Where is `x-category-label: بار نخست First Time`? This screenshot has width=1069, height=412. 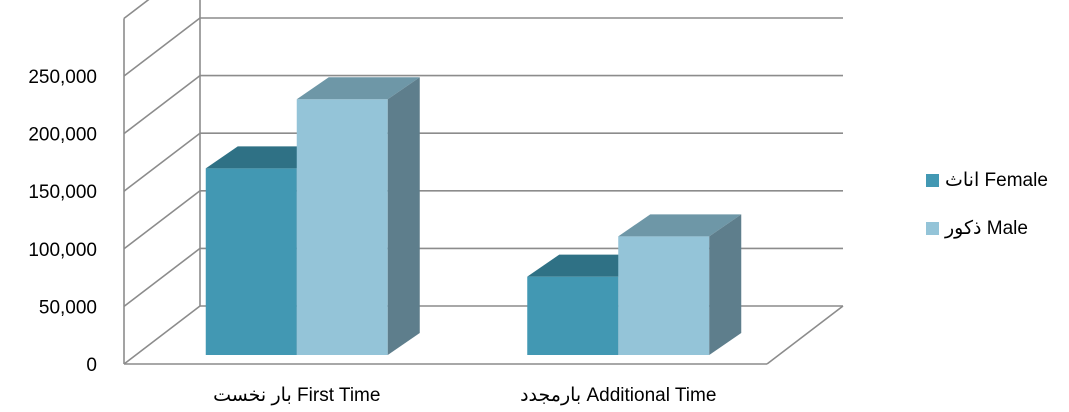 x-category-label: بار نخست First Time is located at coordinates (296, 395).